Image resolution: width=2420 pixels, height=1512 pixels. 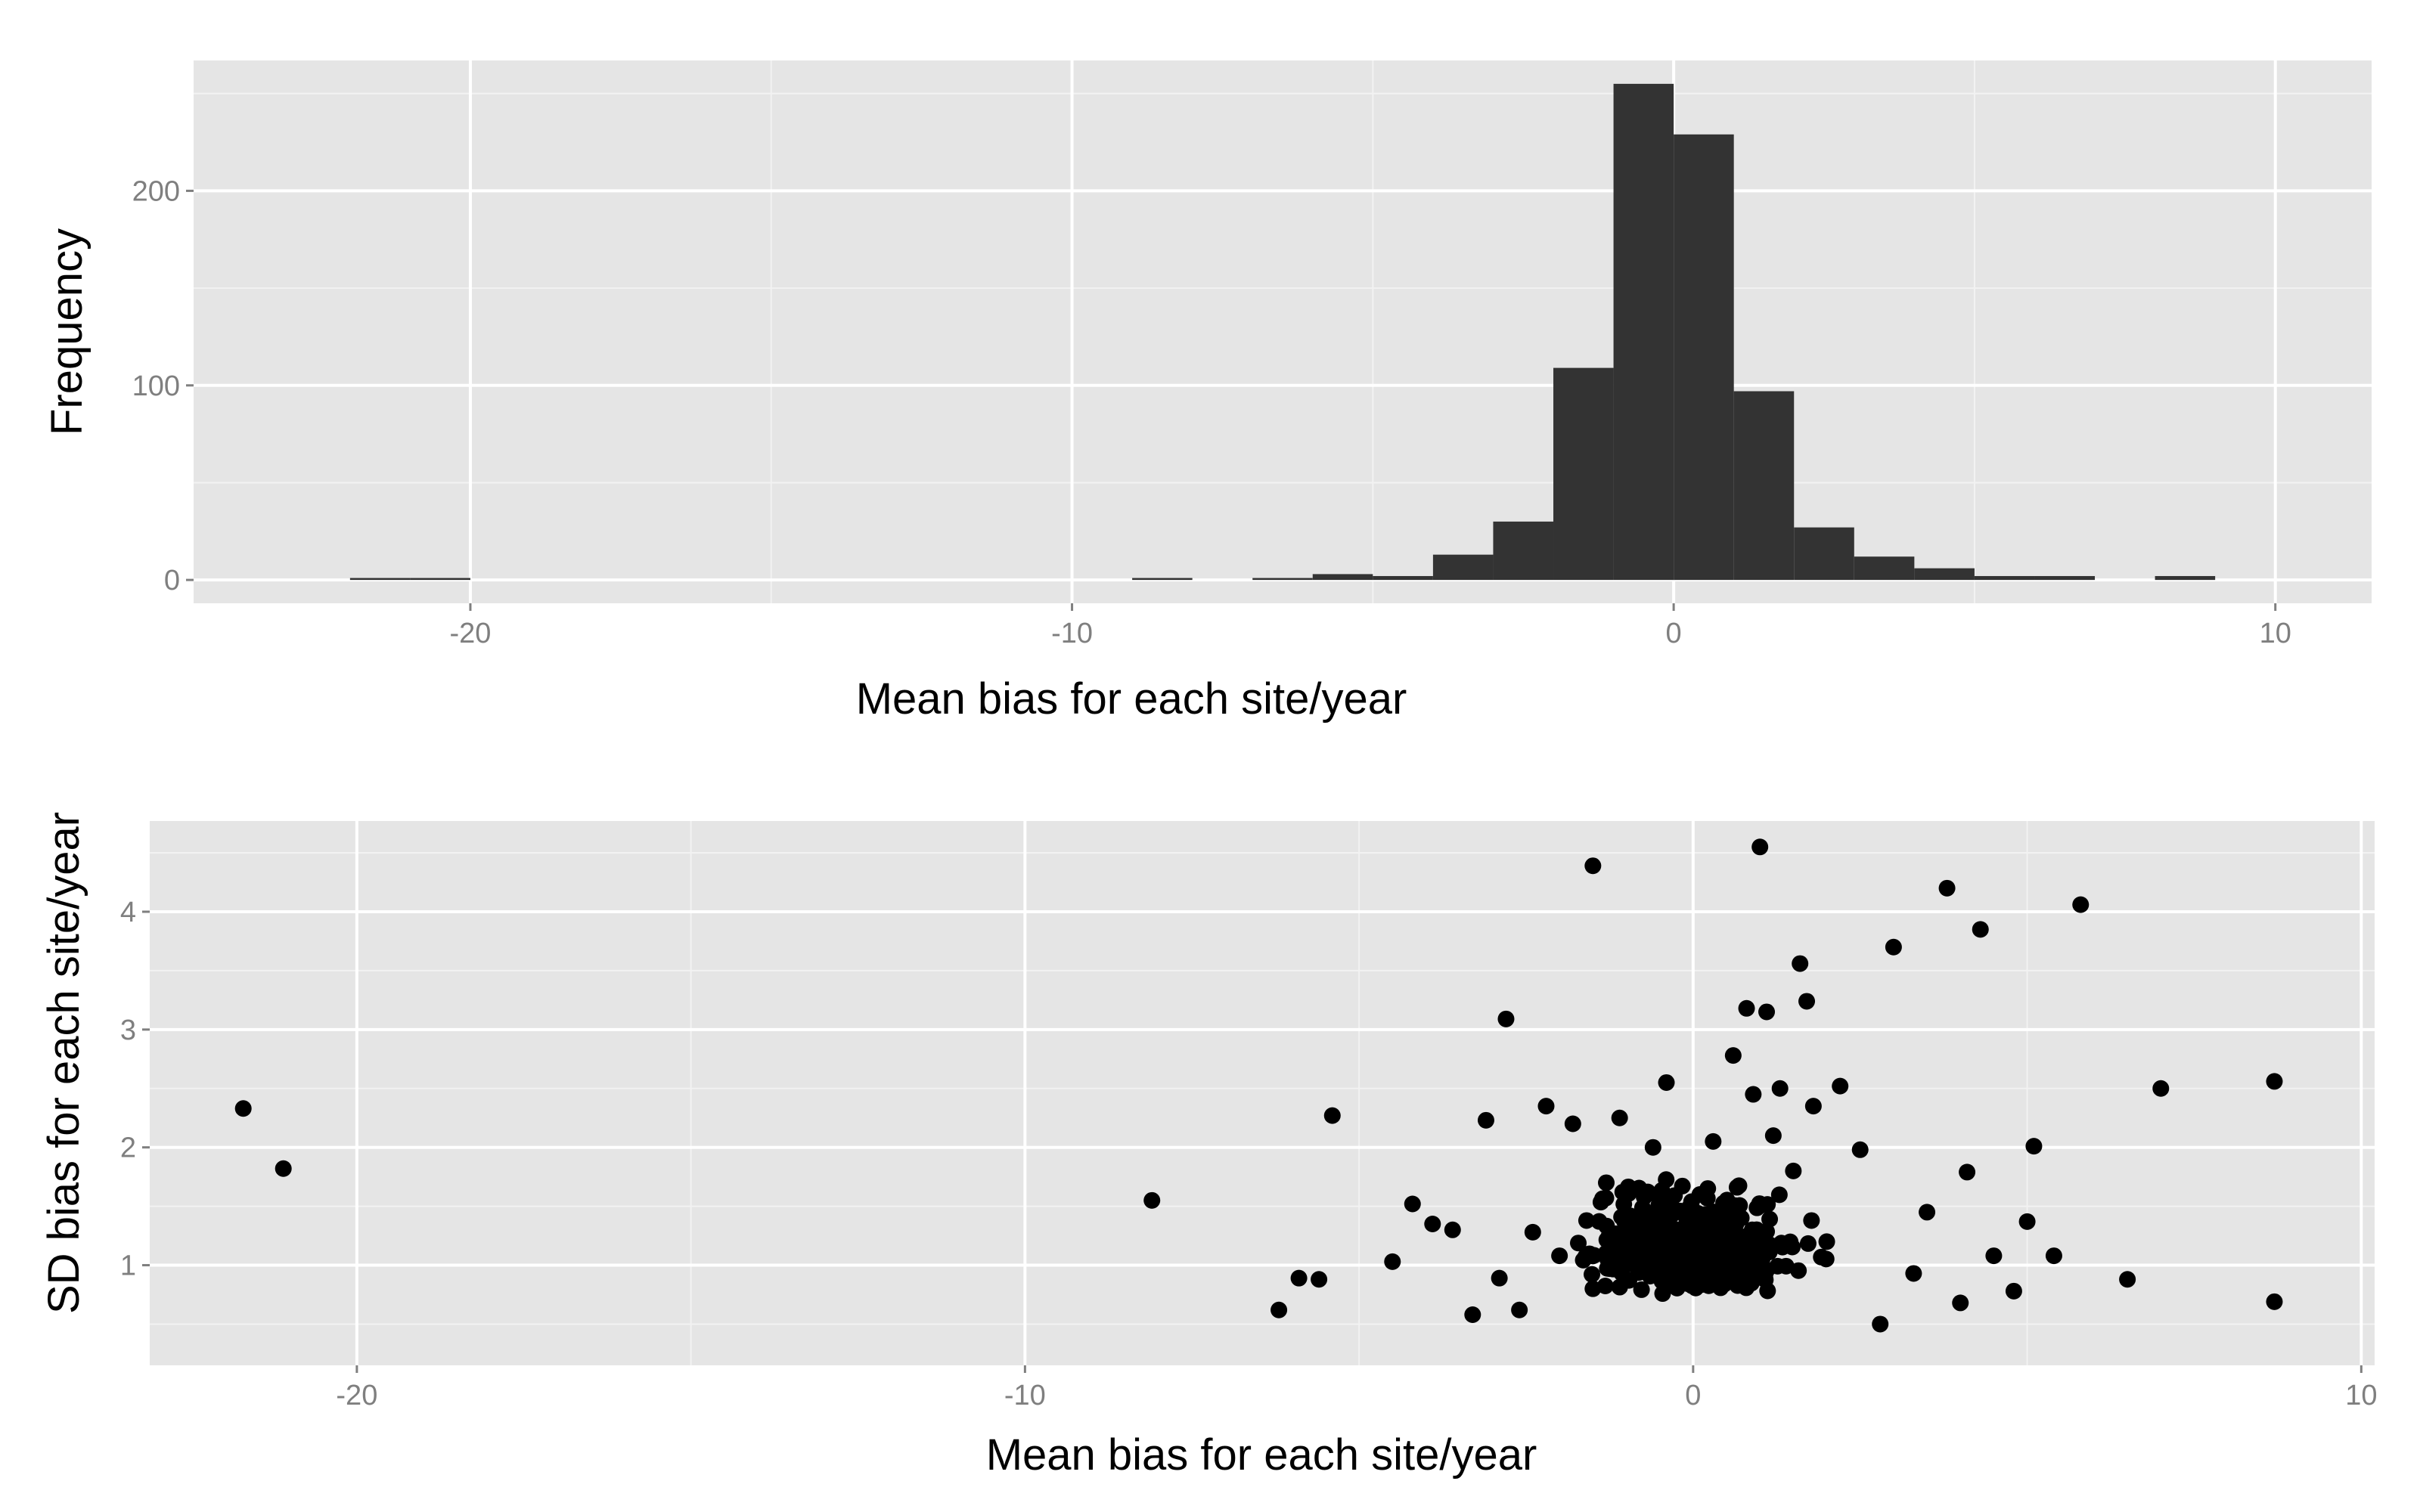 What do you see at coordinates (156, 191) in the screenshot?
I see `y-tick-label: 200` at bounding box center [156, 191].